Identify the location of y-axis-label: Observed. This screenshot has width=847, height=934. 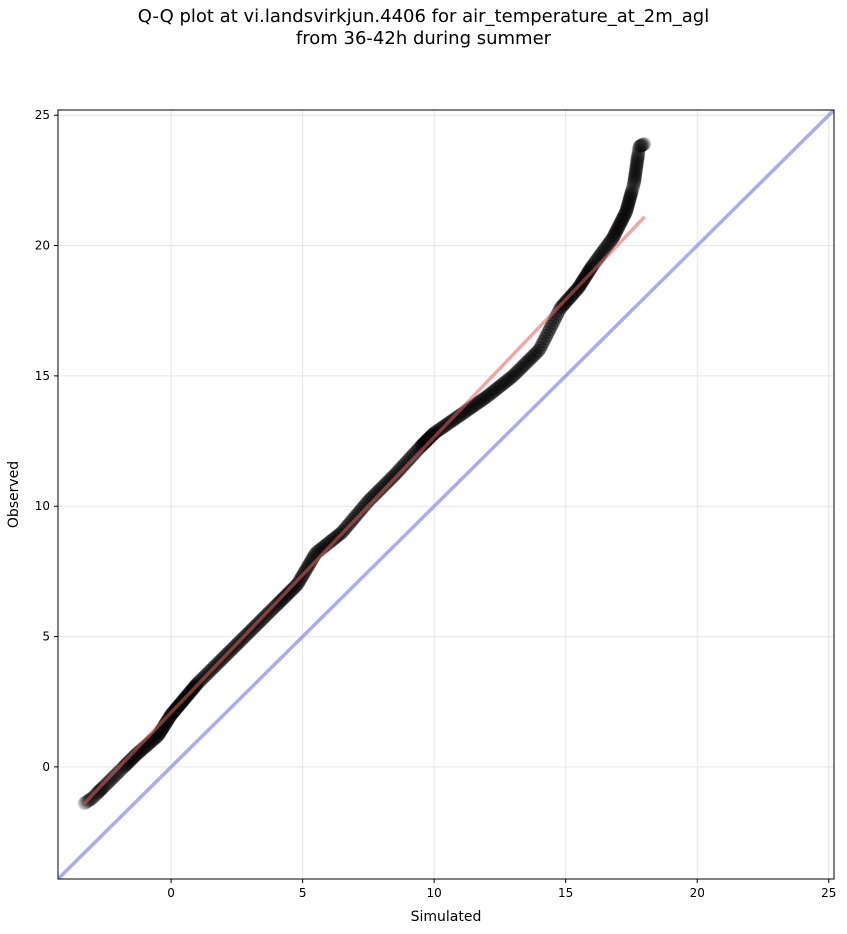
(14, 494).